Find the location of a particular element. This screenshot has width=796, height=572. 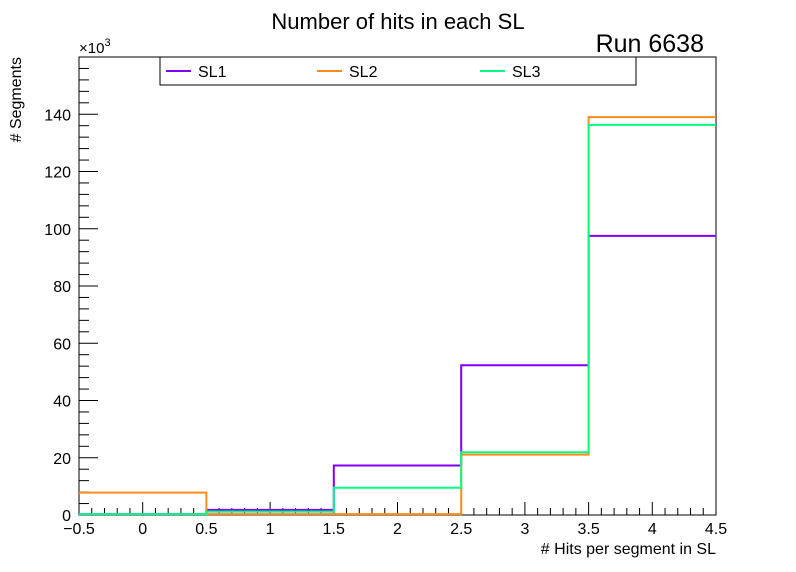

y-tick-label: 60 is located at coordinates (62, 344).